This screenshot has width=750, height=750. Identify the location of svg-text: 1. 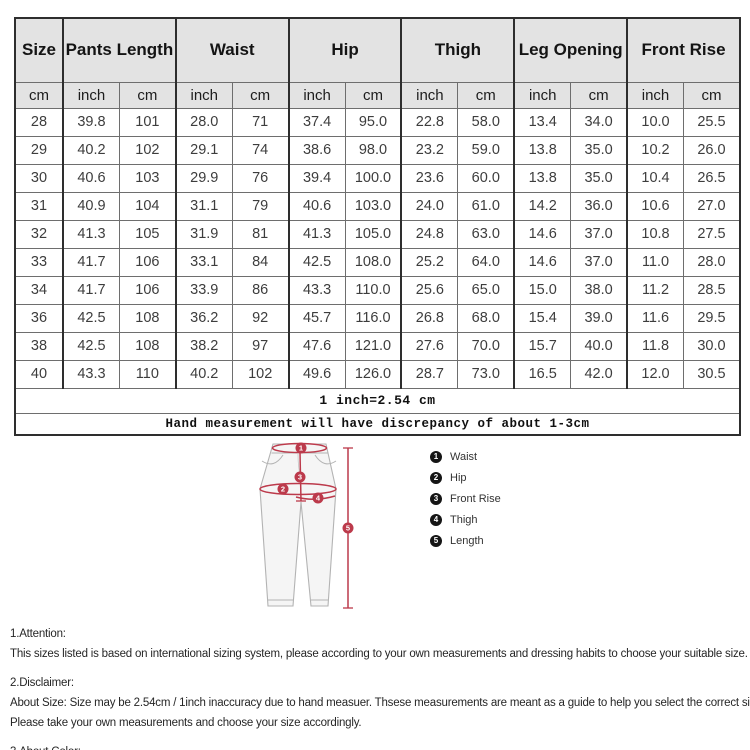
(301, 448).